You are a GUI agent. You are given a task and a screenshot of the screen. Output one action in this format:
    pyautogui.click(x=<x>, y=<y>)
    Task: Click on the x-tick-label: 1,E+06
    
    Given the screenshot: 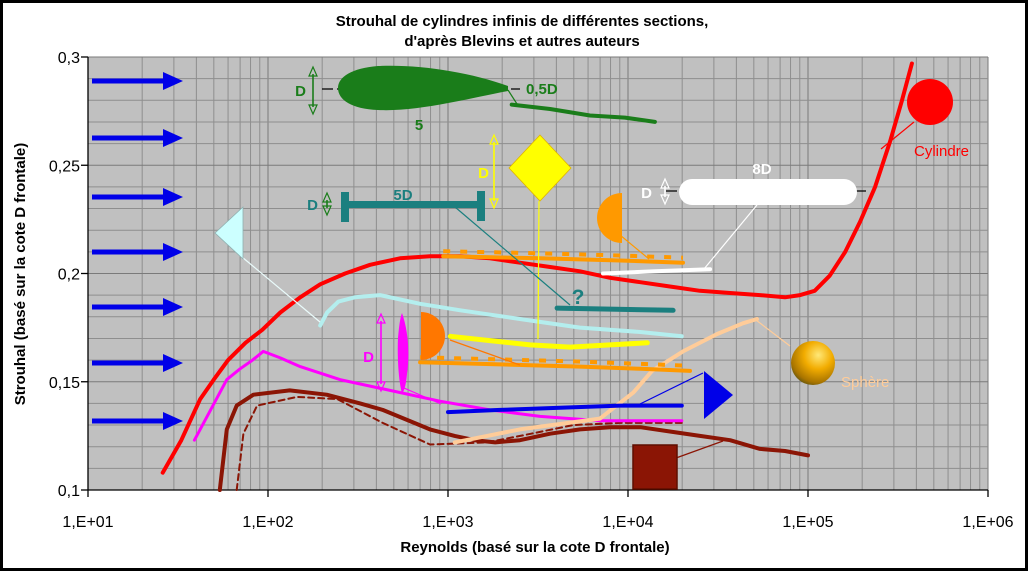 What is the action you would take?
    pyautogui.click(x=987, y=522)
    